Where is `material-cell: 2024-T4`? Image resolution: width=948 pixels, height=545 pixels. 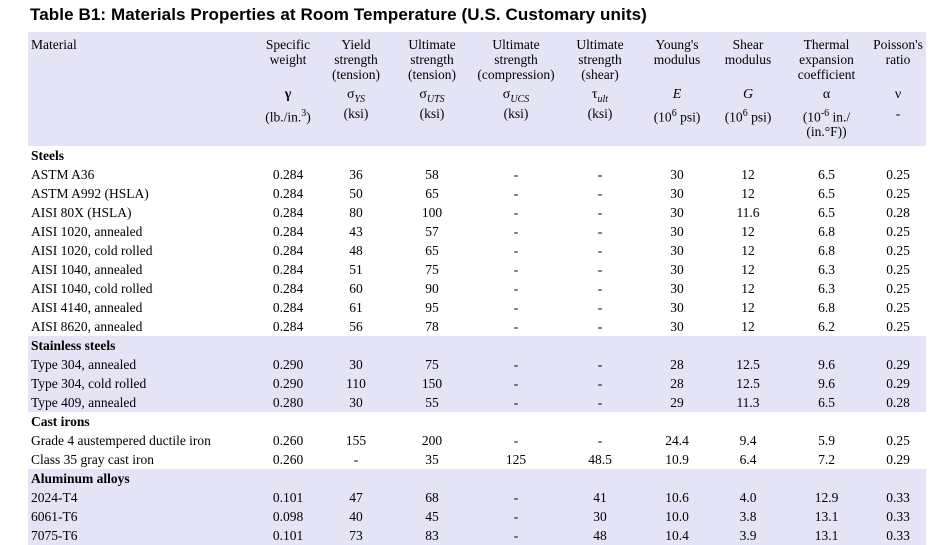
material-cell: 2024-T4 is located at coordinates (141, 497).